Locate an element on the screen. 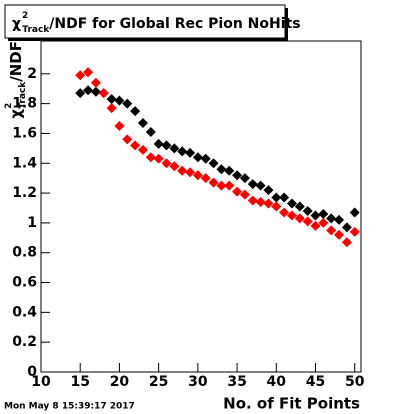  x-tick-label: 40 is located at coordinates (277, 382).